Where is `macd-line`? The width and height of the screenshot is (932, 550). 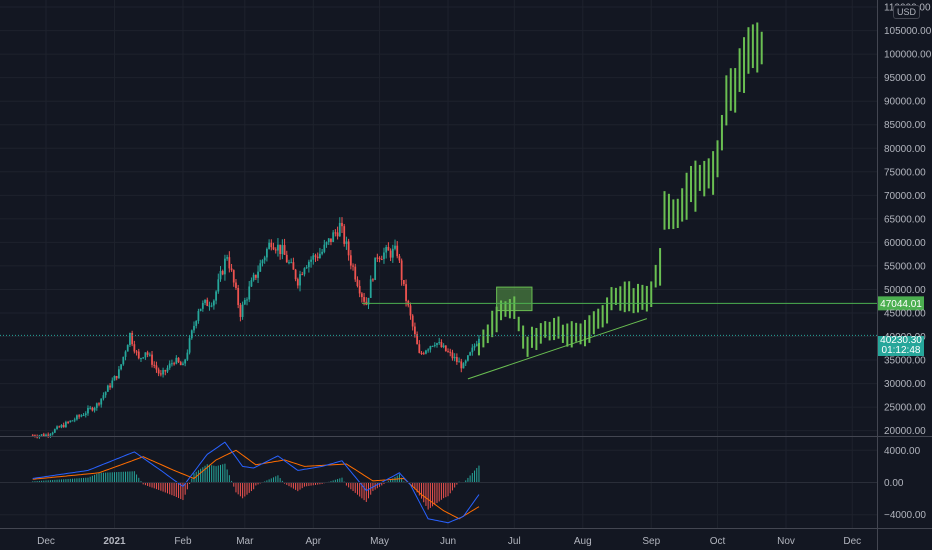 macd-line is located at coordinates (256, 482).